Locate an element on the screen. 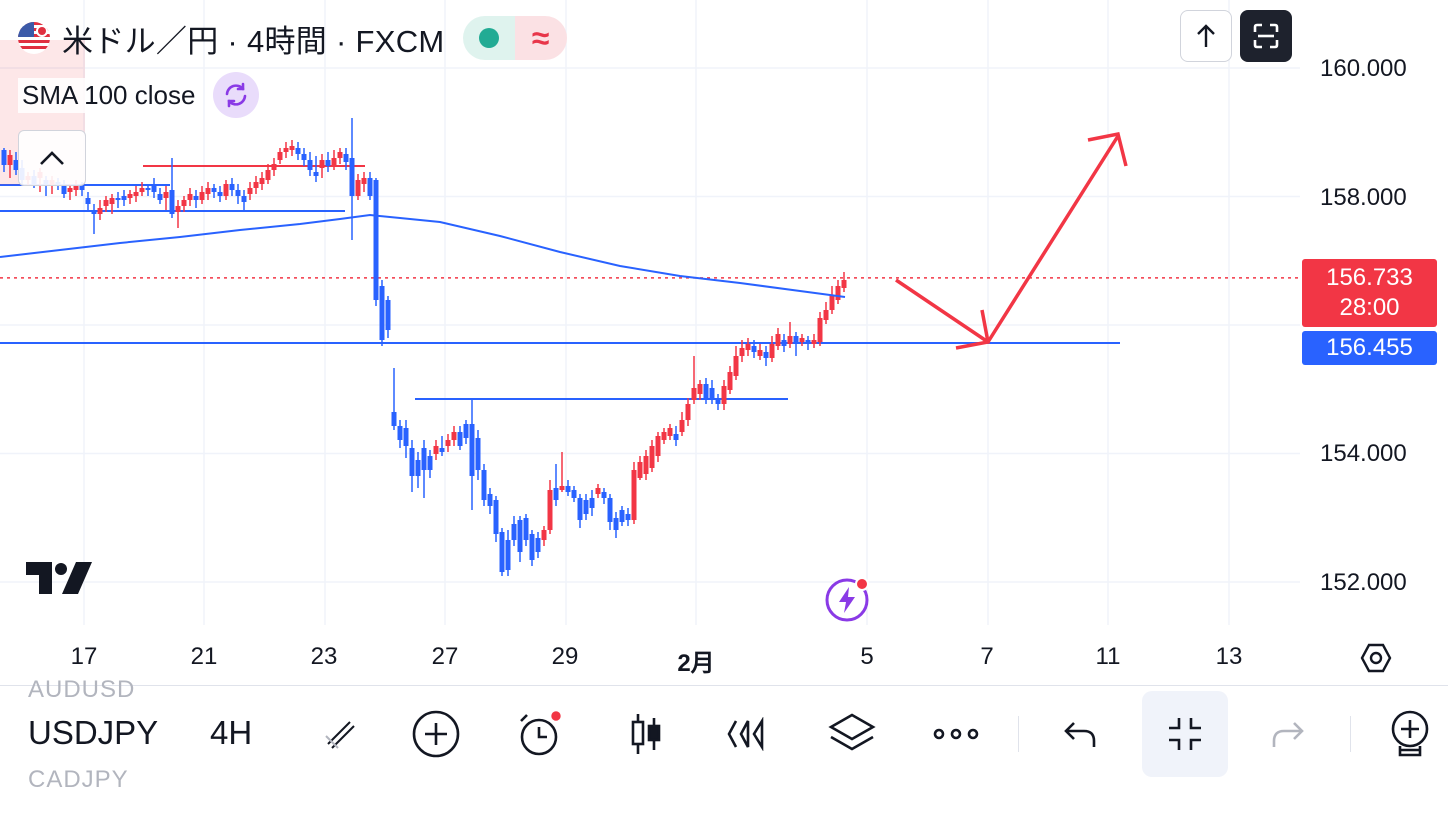  more-icon is located at coordinates (956, 734).